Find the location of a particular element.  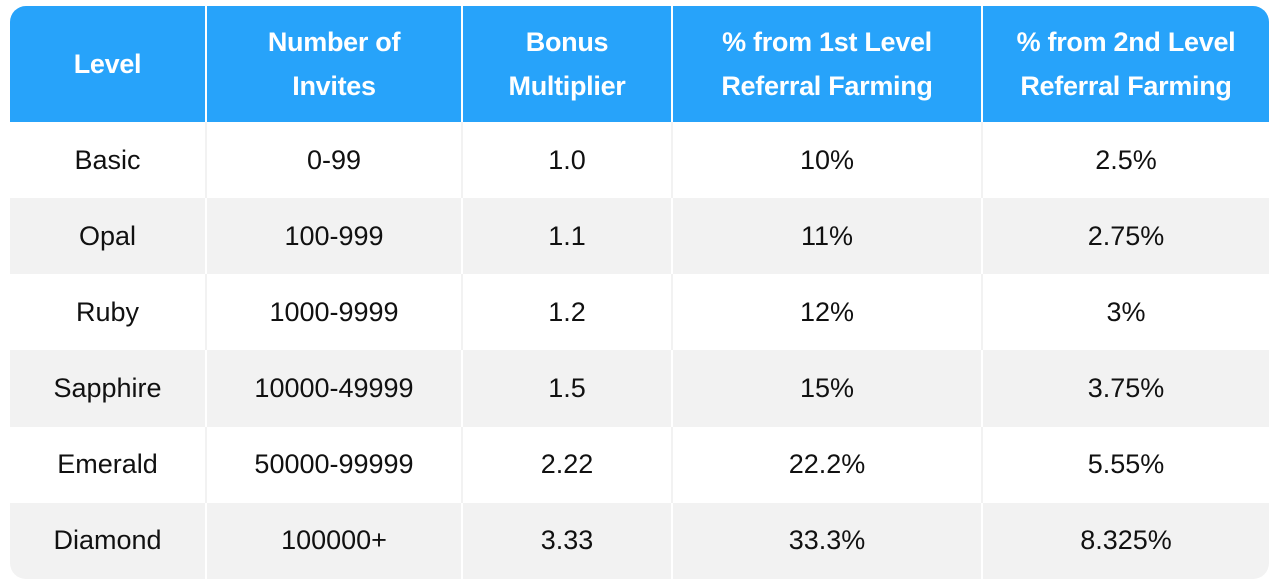

cell-invites: 10000-49999 is located at coordinates (334, 388).